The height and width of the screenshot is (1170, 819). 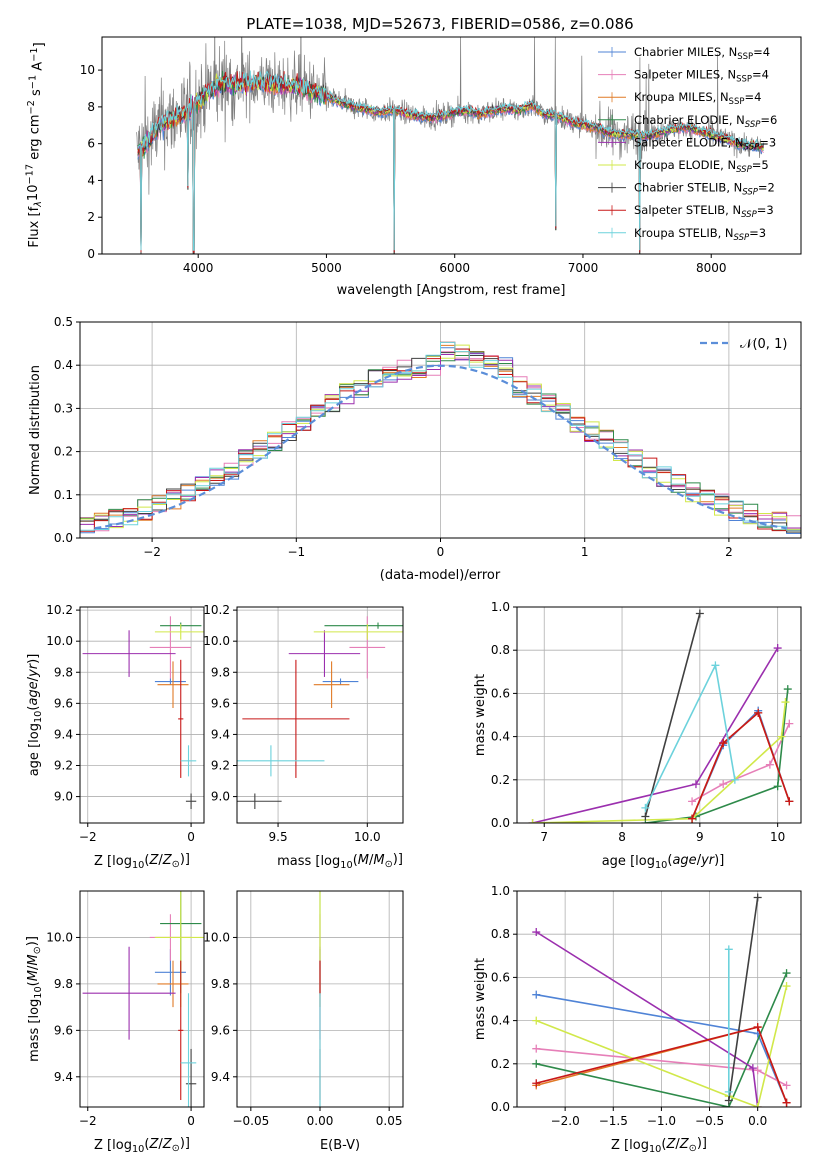 What do you see at coordinates (565, 1121) in the screenshot?
I see `massweight_vs_Z-xtick-label: −2.0` at bounding box center [565, 1121].